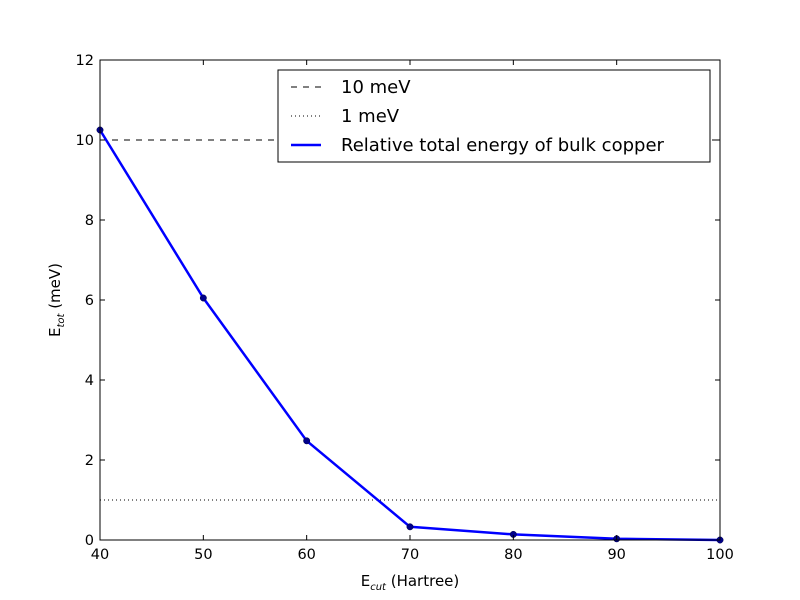  What do you see at coordinates (61, 319) in the screenshot?
I see `y-axis-label-sub: tot` at bounding box center [61, 319].